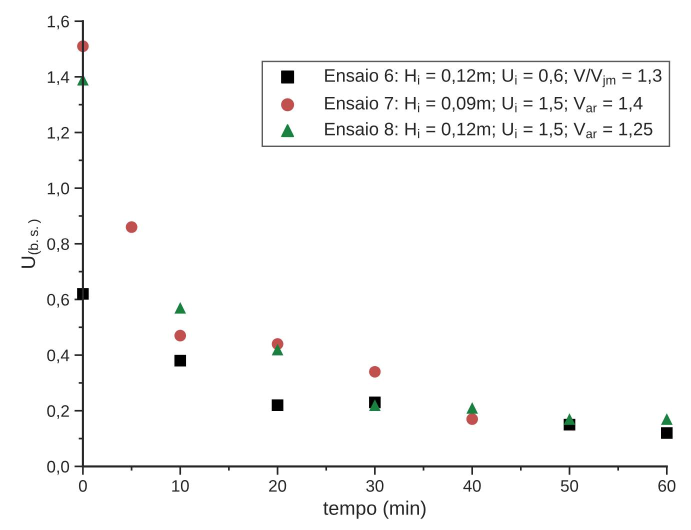 The height and width of the screenshot is (530, 691). What do you see at coordinates (277, 486) in the screenshot?
I see `x-tick-label: 20` at bounding box center [277, 486].